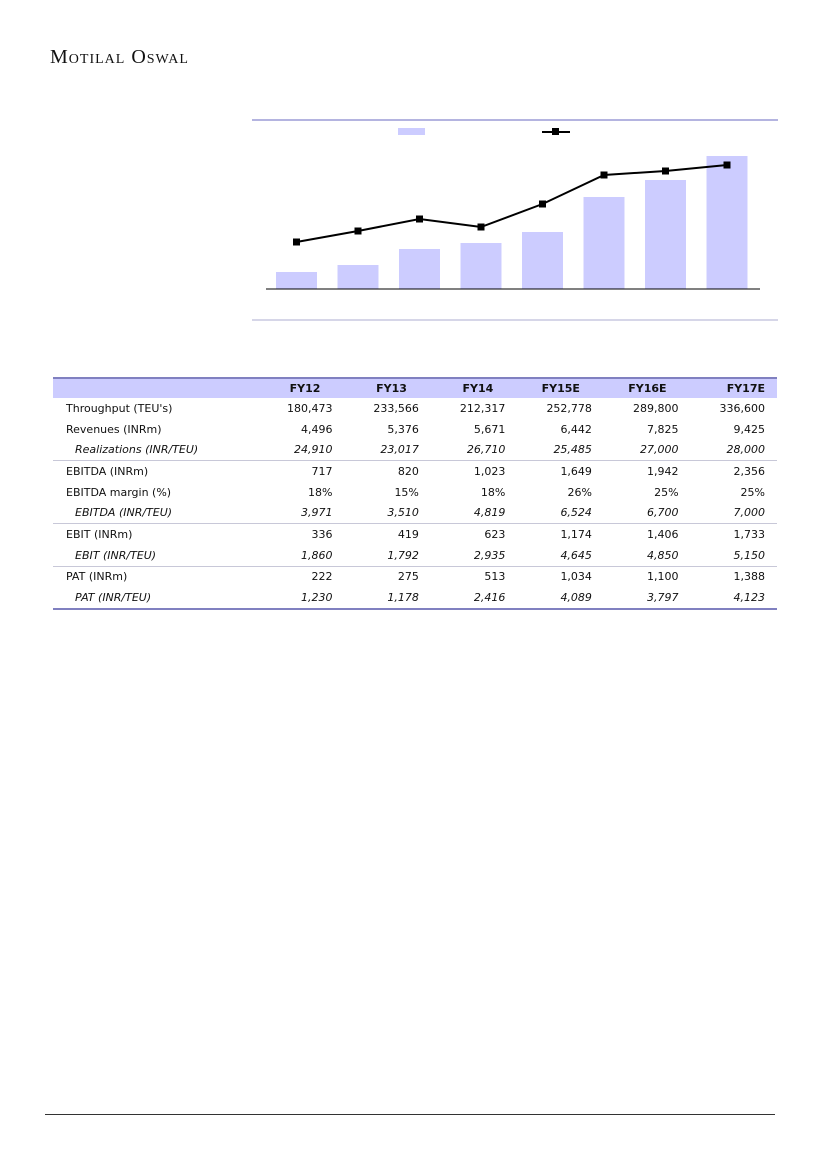 Image resolution: width=827 pixels, height=1169 pixels. I want to click on column-header: FY12, so click(289, 388).